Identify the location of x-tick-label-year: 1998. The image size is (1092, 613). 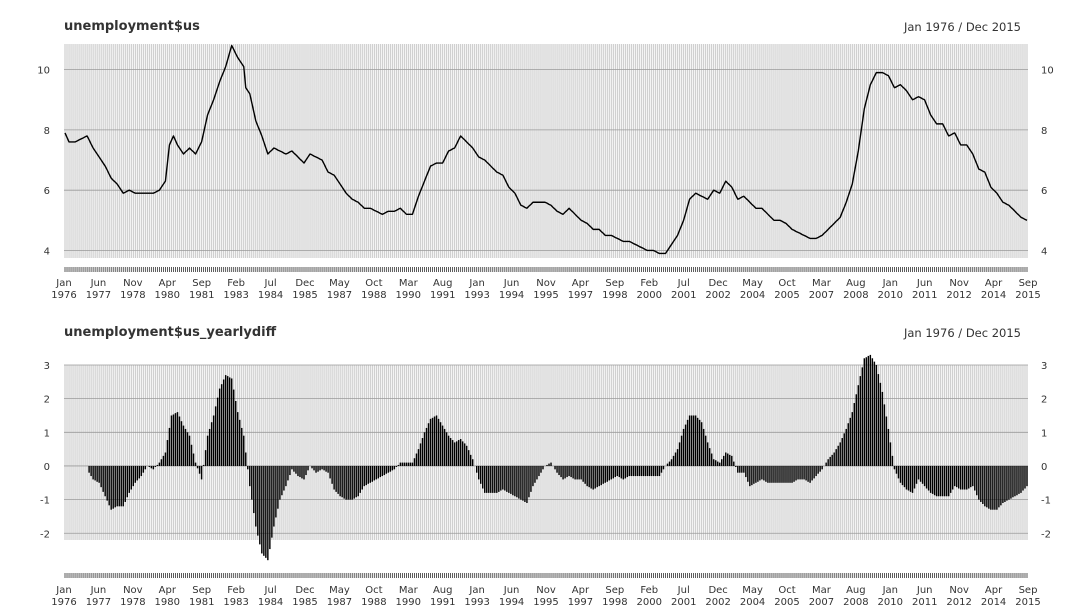
(614, 295).